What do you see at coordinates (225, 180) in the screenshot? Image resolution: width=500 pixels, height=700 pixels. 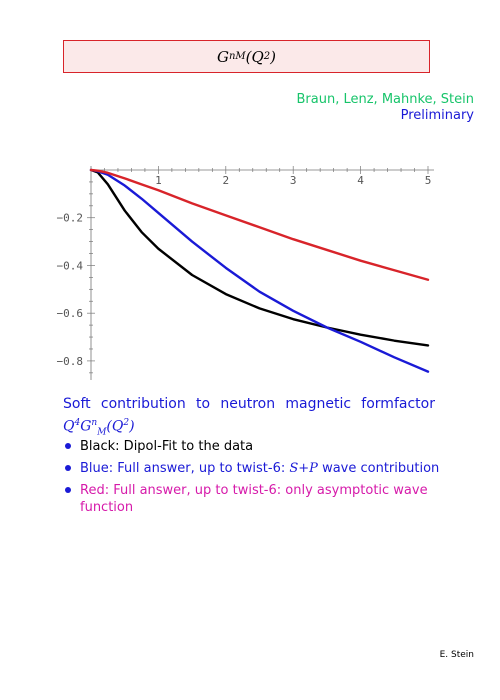 I see `x-tick-label: 2` at bounding box center [225, 180].